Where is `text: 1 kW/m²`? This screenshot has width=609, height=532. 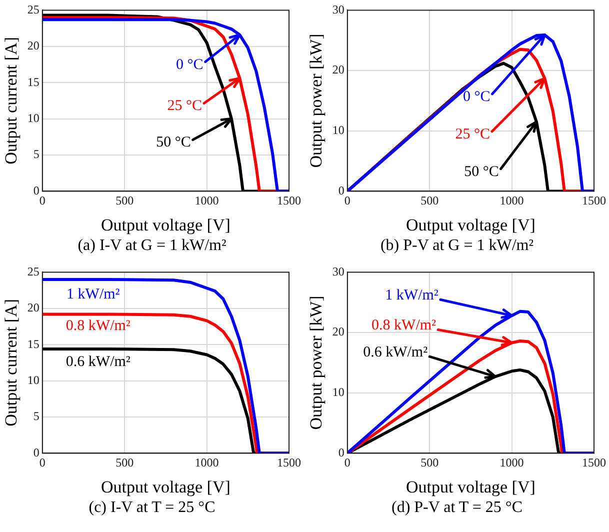
text: 1 kW/m² is located at coordinates (412, 296).